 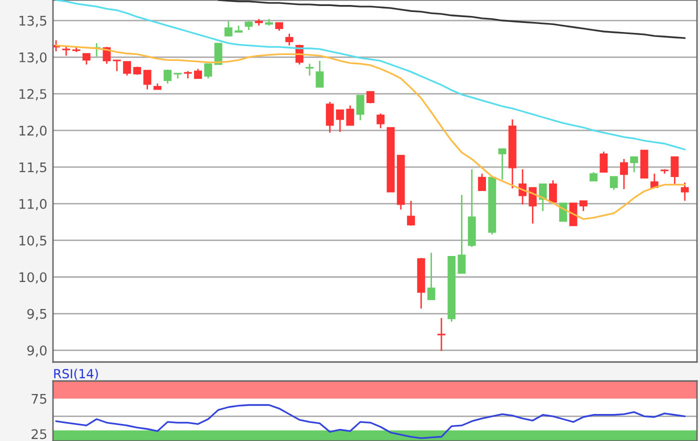 I want to click on y-tick-label: 10,5, so click(x=33, y=241).